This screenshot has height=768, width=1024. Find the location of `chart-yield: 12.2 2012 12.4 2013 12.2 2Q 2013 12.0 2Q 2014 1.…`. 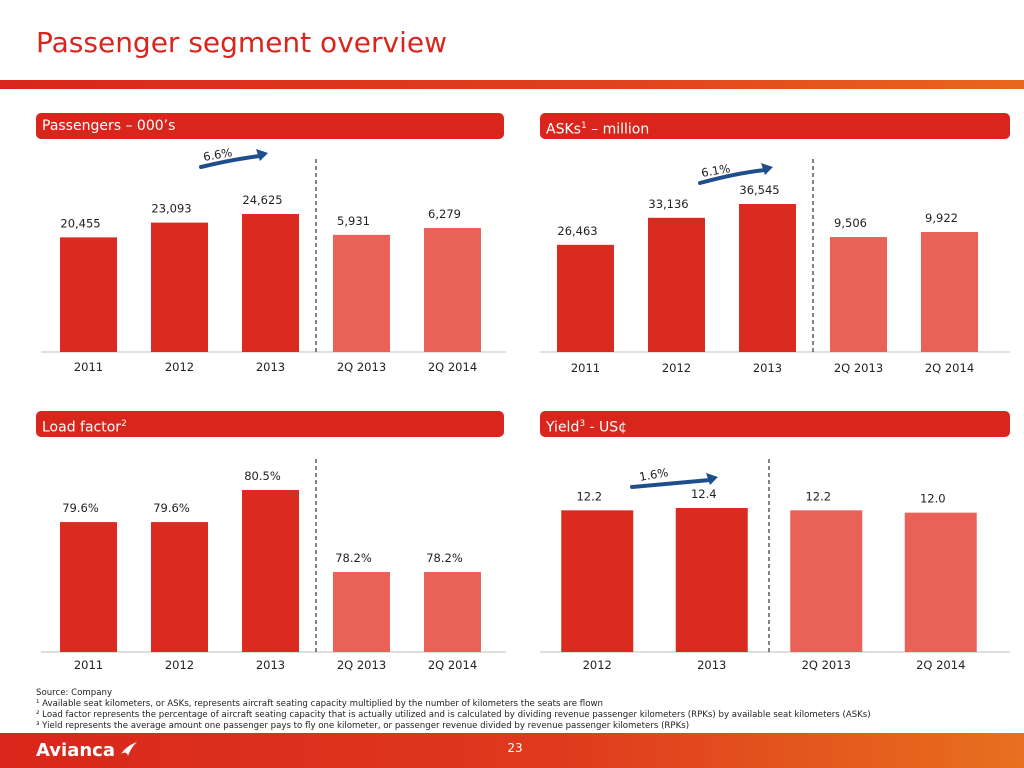

chart-yield: 12.2 2012 12.4 2013 12.2 2Q 2013 12.0 2Q 2014 1.… is located at coordinates (775, 565).